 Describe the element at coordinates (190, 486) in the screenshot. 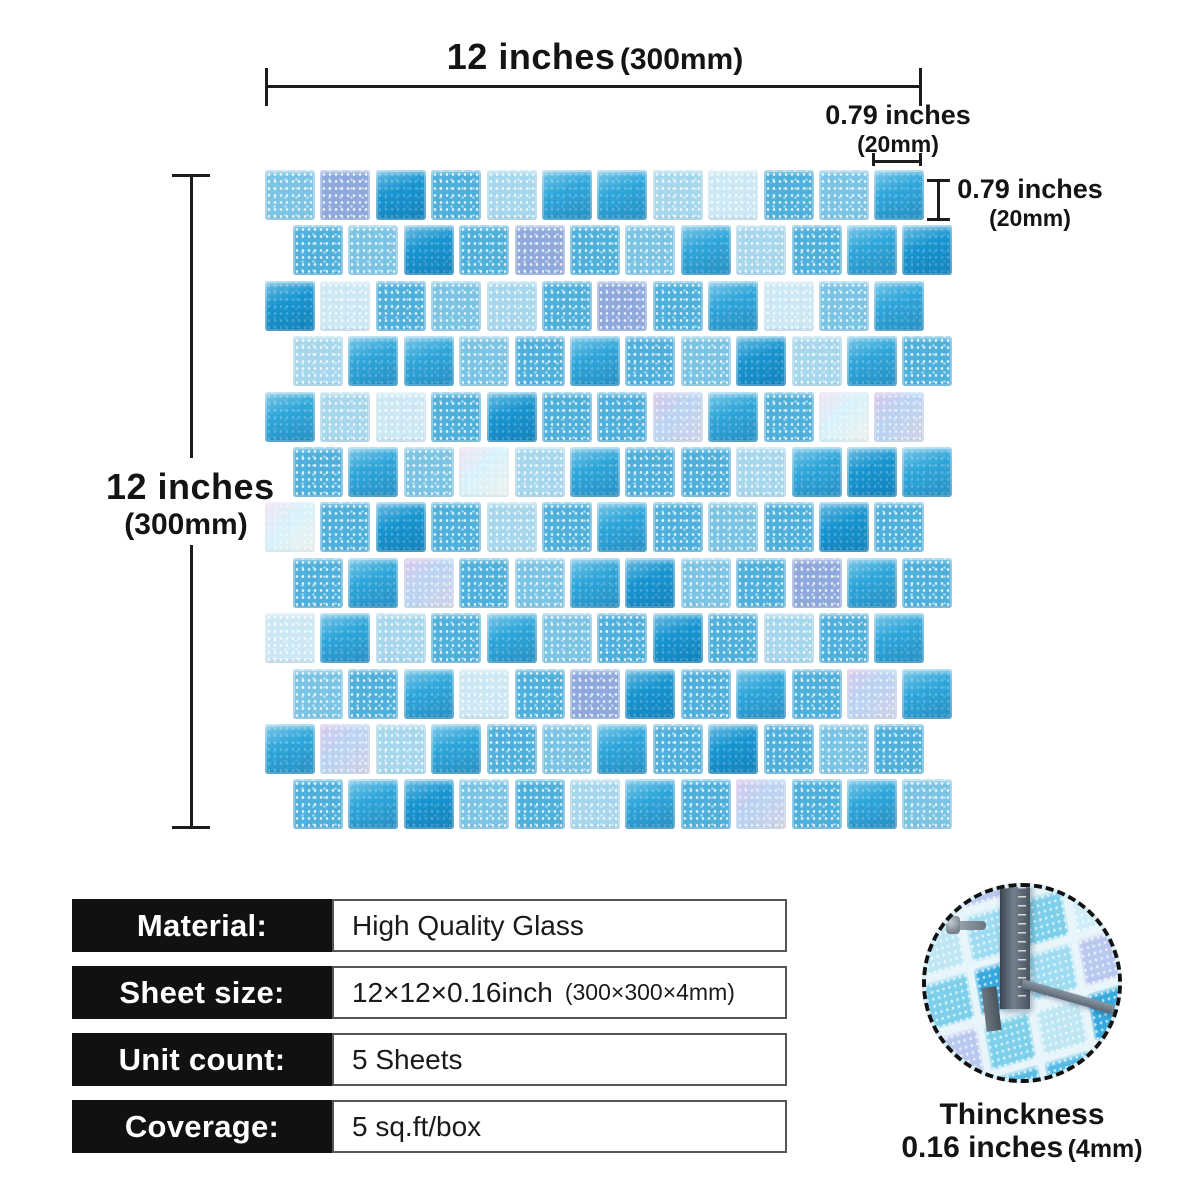

I see `sheet-height-value: 12 inches` at that location.